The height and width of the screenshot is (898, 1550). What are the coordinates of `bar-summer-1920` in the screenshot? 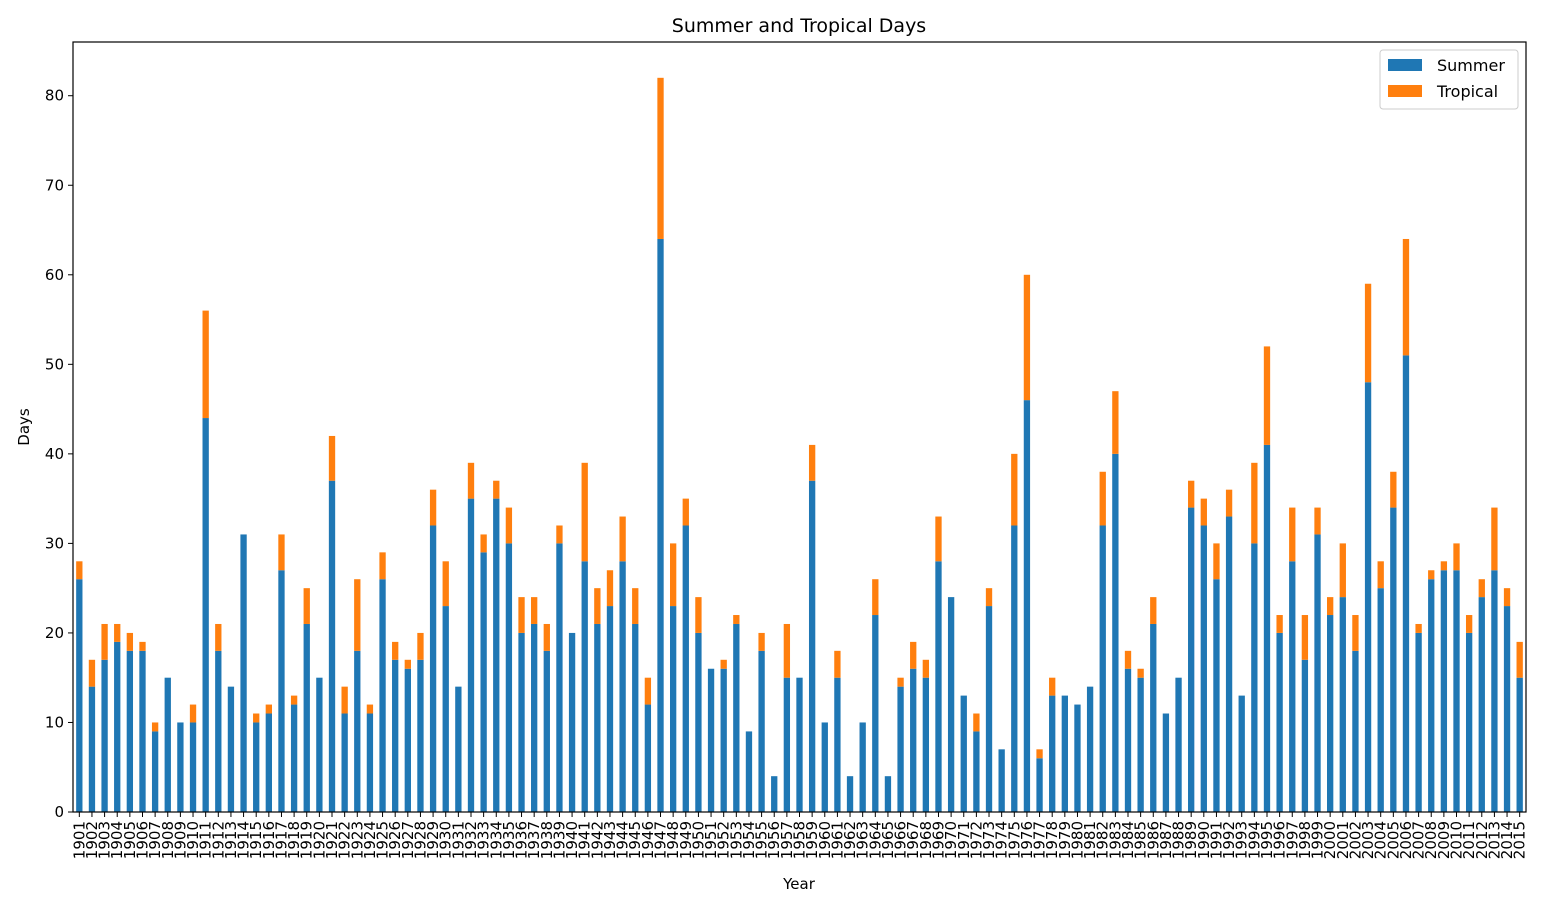 It's located at (319, 744).